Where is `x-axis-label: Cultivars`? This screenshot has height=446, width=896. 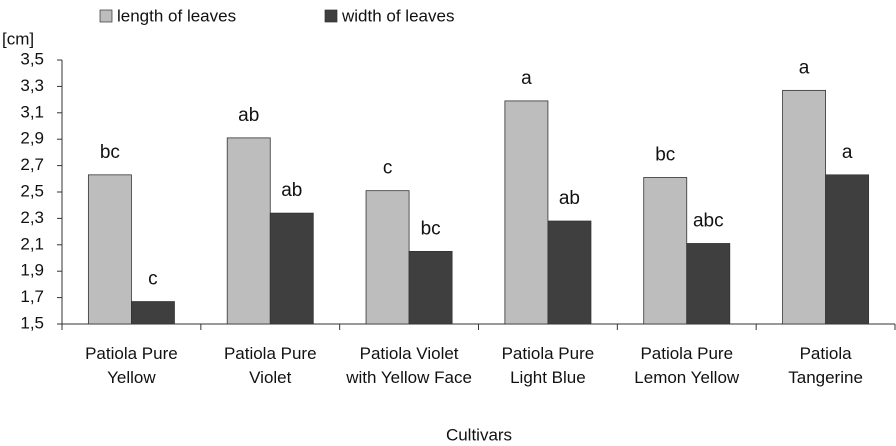 x-axis-label: Cultivars is located at coordinates (479, 434).